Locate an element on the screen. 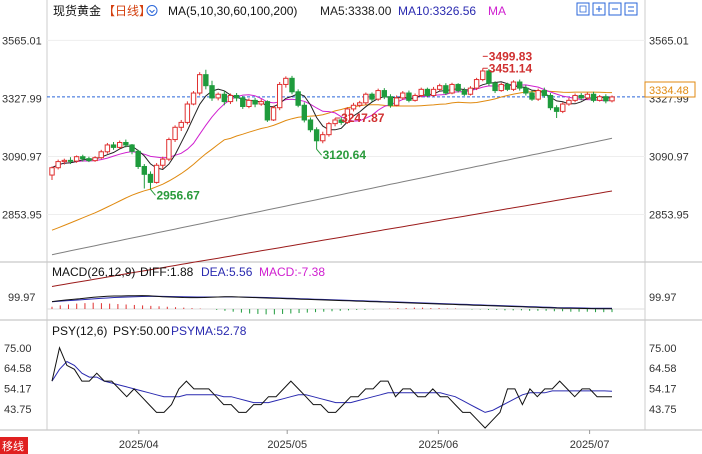  psyma-line is located at coordinates (332, 386).